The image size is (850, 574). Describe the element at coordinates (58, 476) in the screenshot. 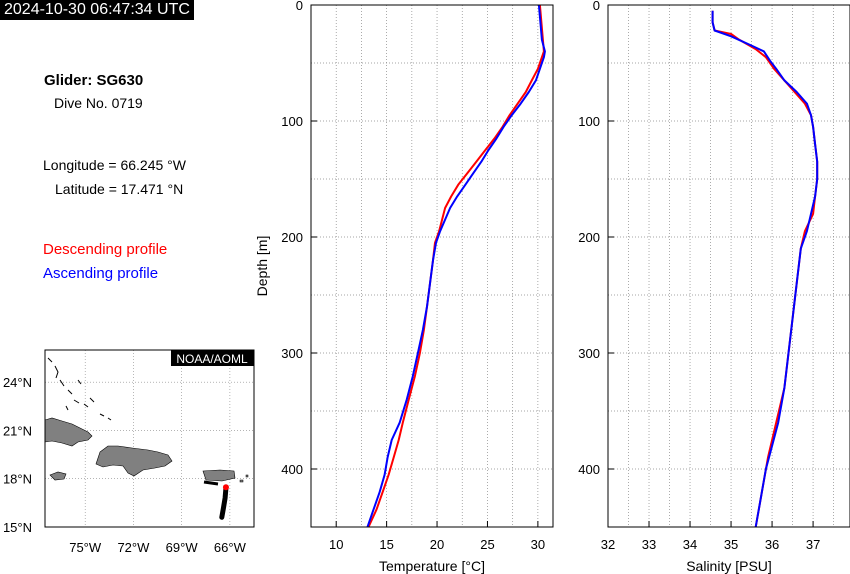

I see `jamaica-shape` at that location.